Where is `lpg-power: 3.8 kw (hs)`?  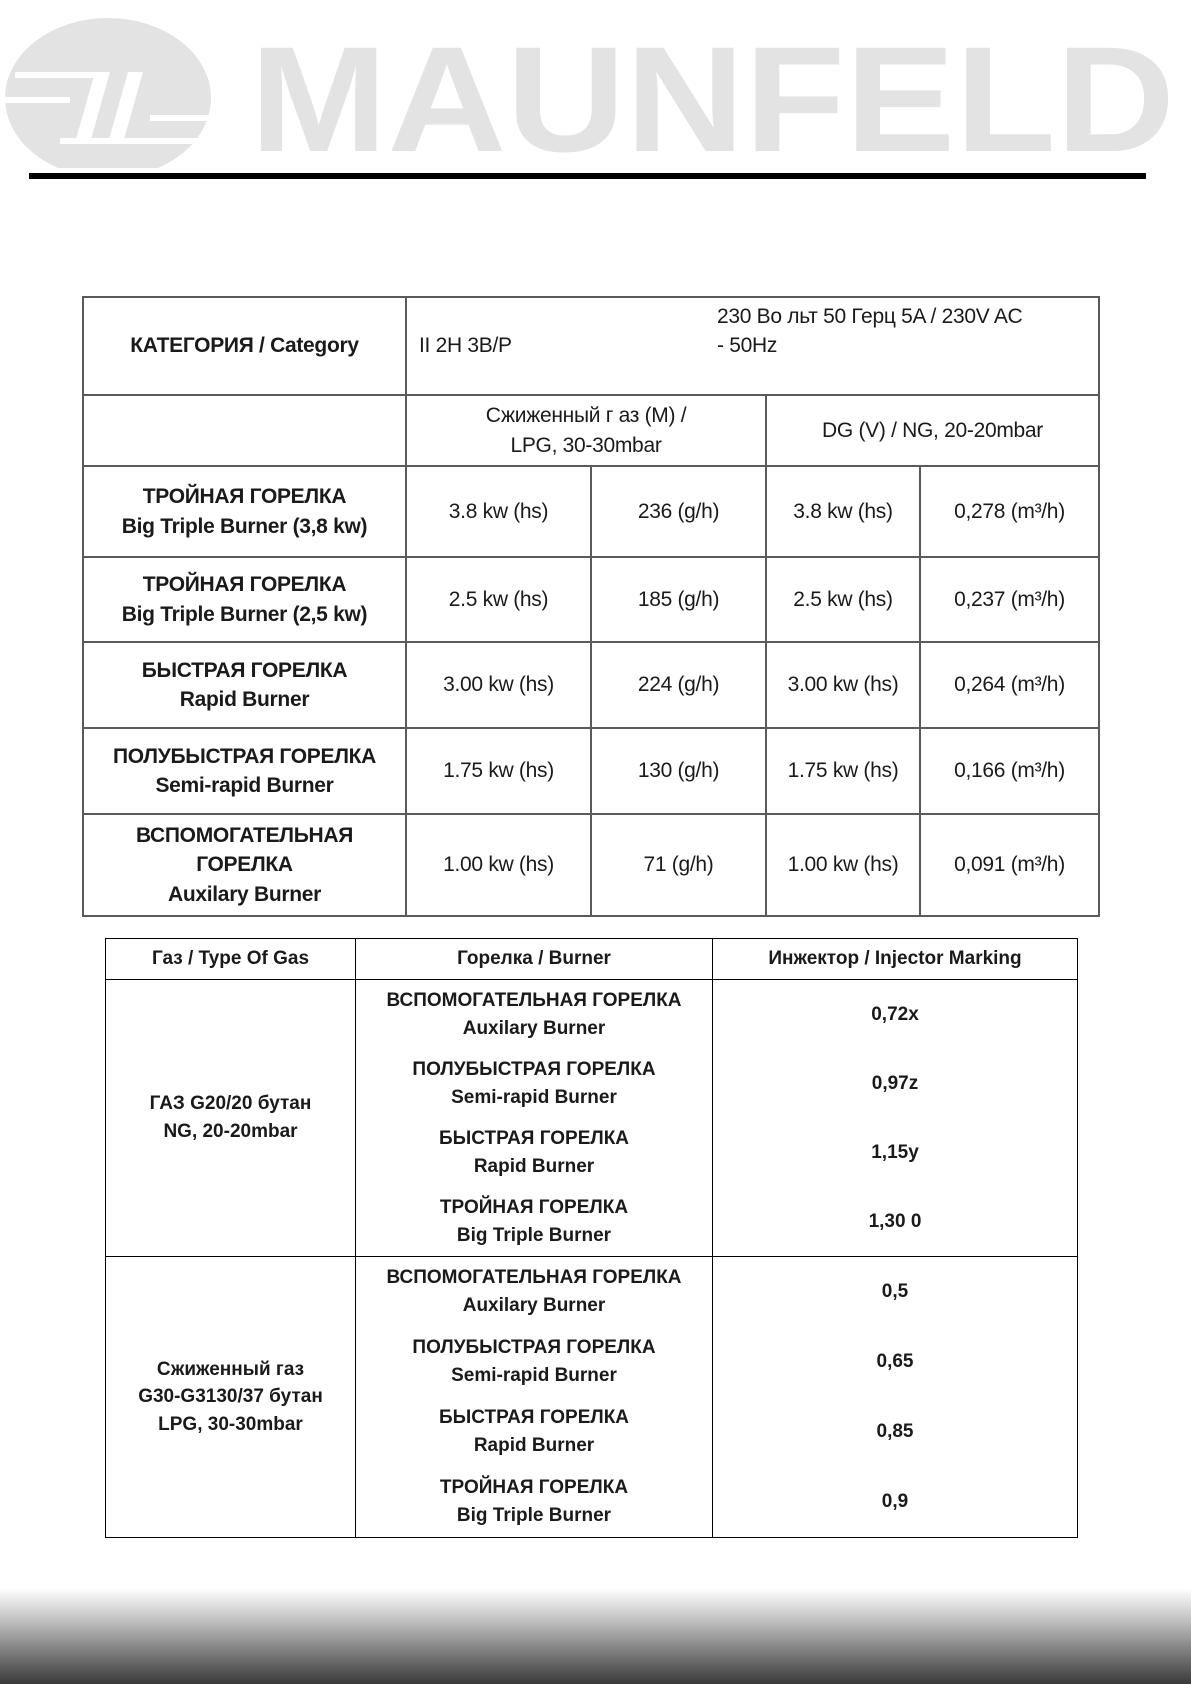 lpg-power: 3.8 kw (hs) is located at coordinates (498, 512).